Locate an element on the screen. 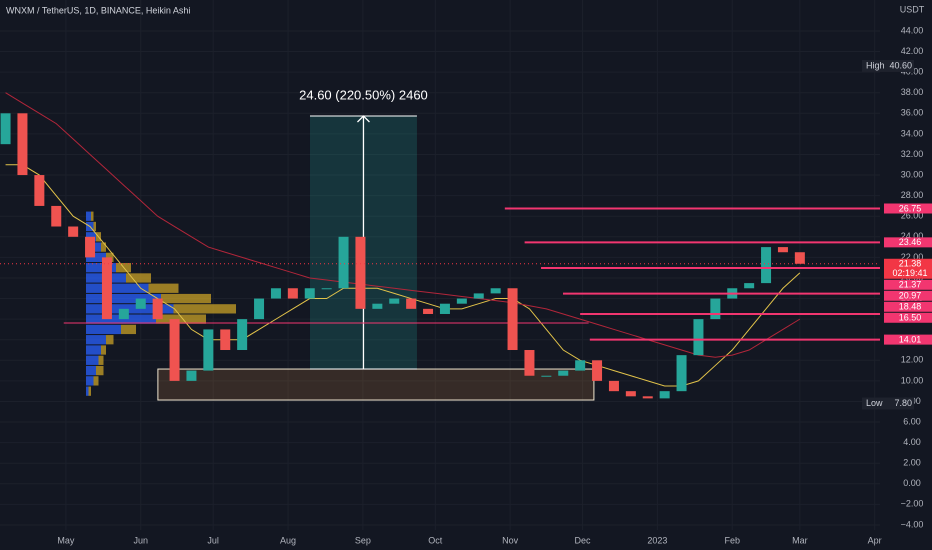 Image resolution: width=932 pixels, height=550 pixels. y-tick-label: 30.00 is located at coordinates (912, 174).